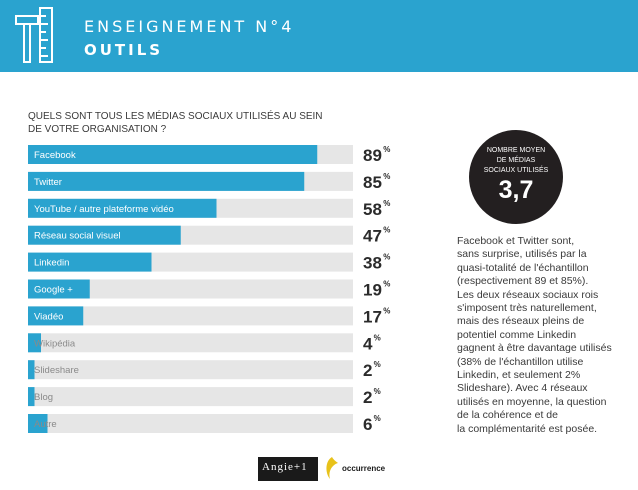  I want to click on category-label: YouTube / autre plateforme vidéo, so click(104, 209).